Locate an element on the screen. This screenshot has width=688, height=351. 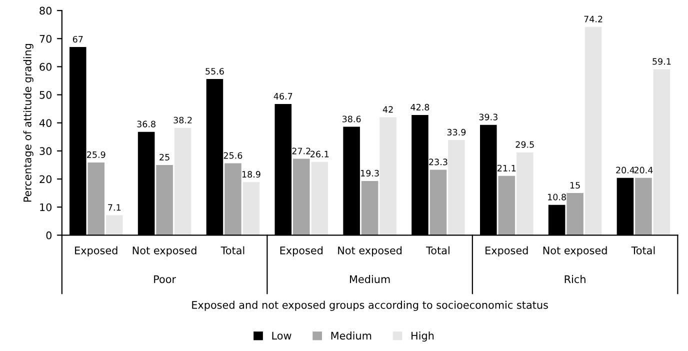
data-label: 19.3 is located at coordinates (370, 173).